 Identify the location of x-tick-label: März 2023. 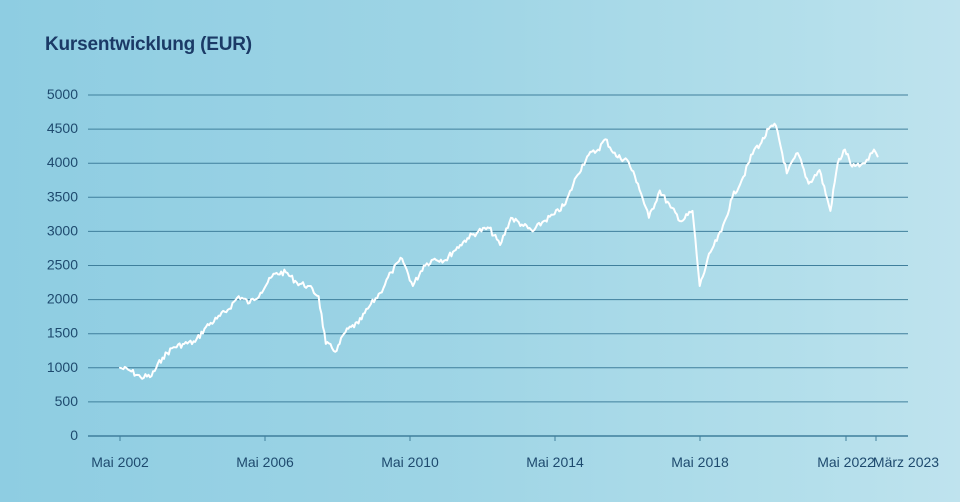
(906, 462).